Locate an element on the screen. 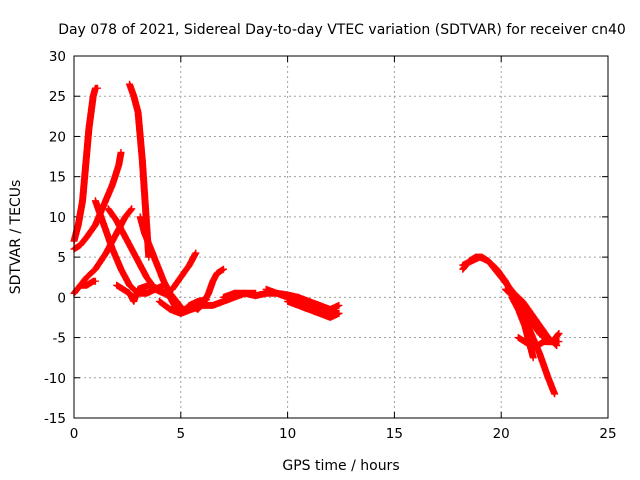 The image size is (640, 480). y-tick-label: 25 is located at coordinates (57, 97).